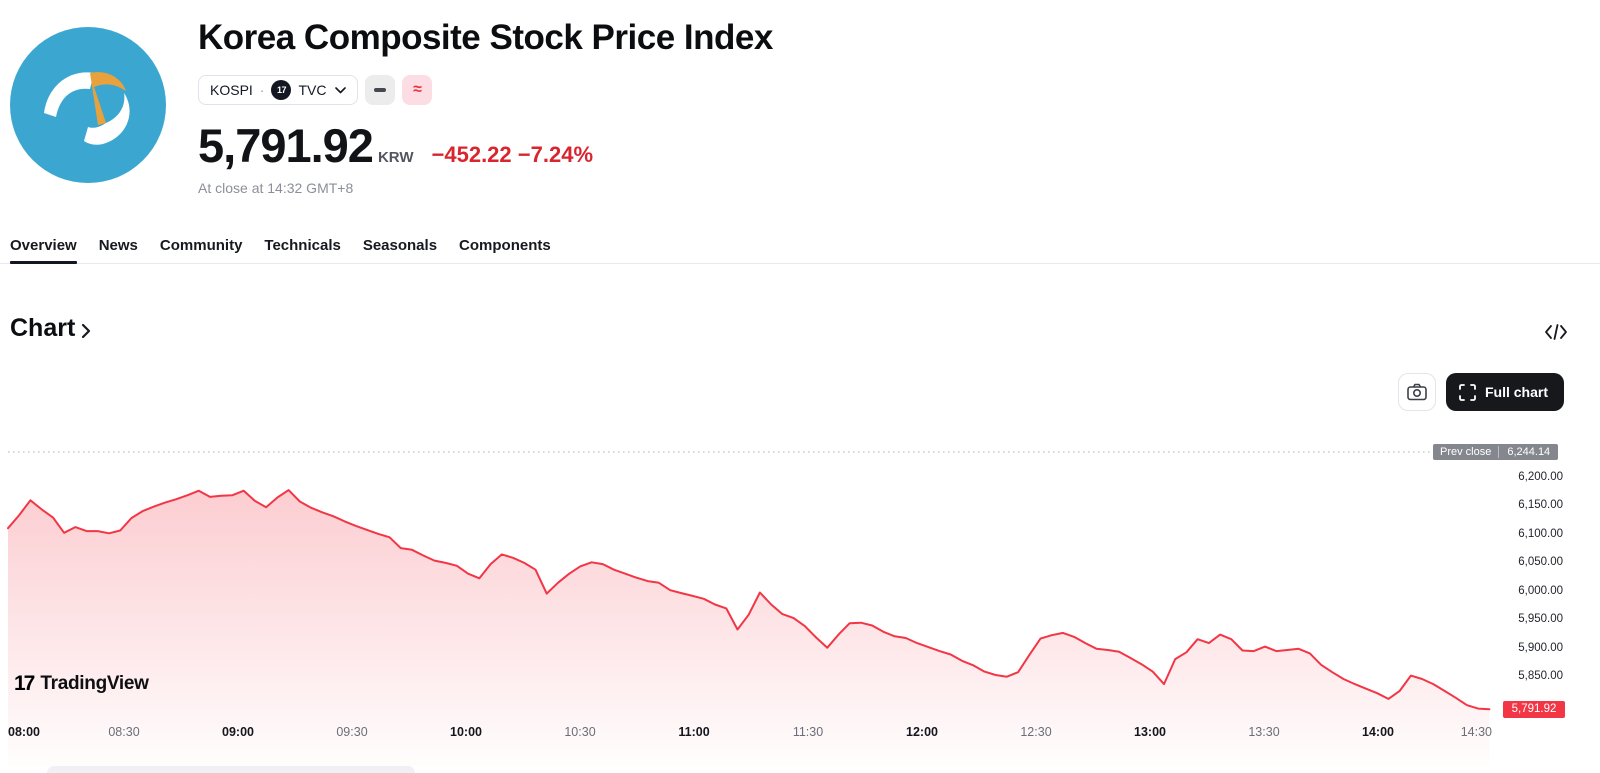  Describe the element at coordinates (286, 145) in the screenshot. I see `last-price: 5,791.92` at that location.